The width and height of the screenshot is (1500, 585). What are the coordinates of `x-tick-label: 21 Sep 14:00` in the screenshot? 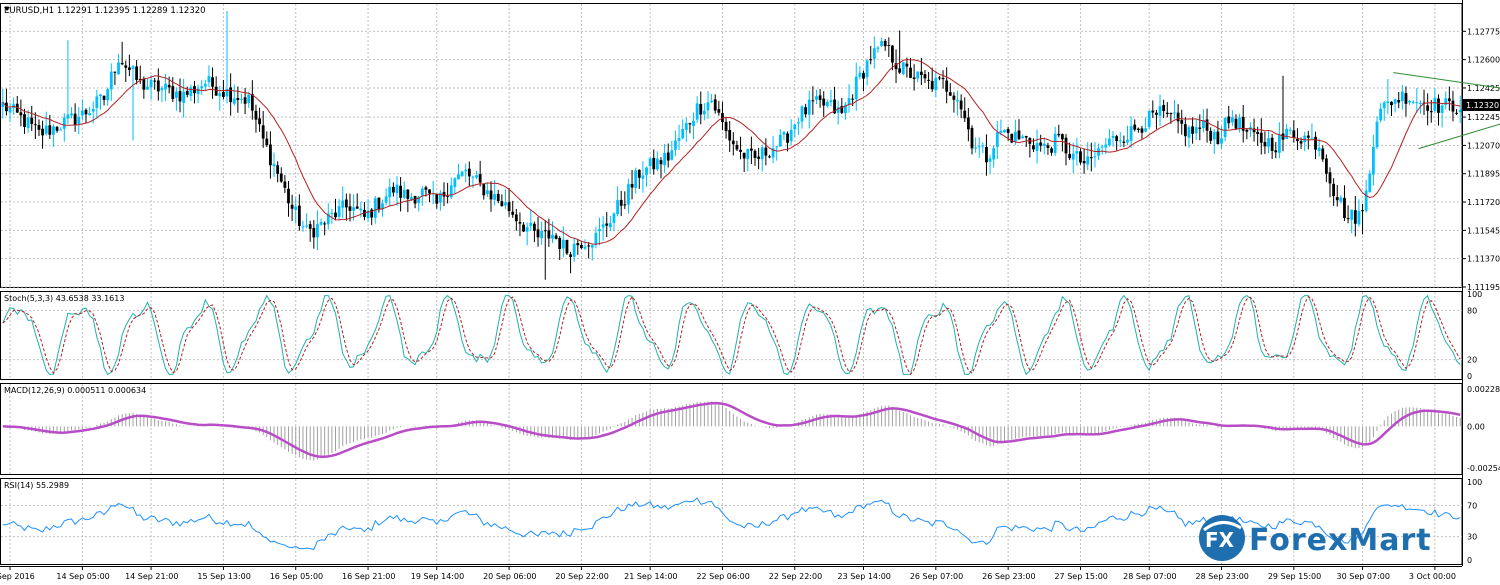 It's located at (650, 576).